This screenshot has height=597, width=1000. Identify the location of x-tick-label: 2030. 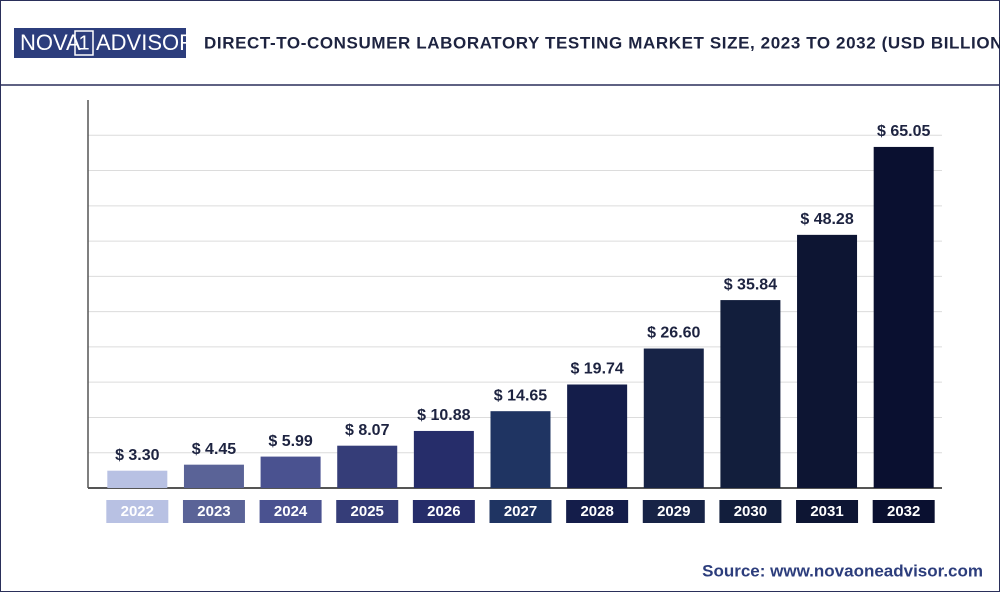
(750, 511).